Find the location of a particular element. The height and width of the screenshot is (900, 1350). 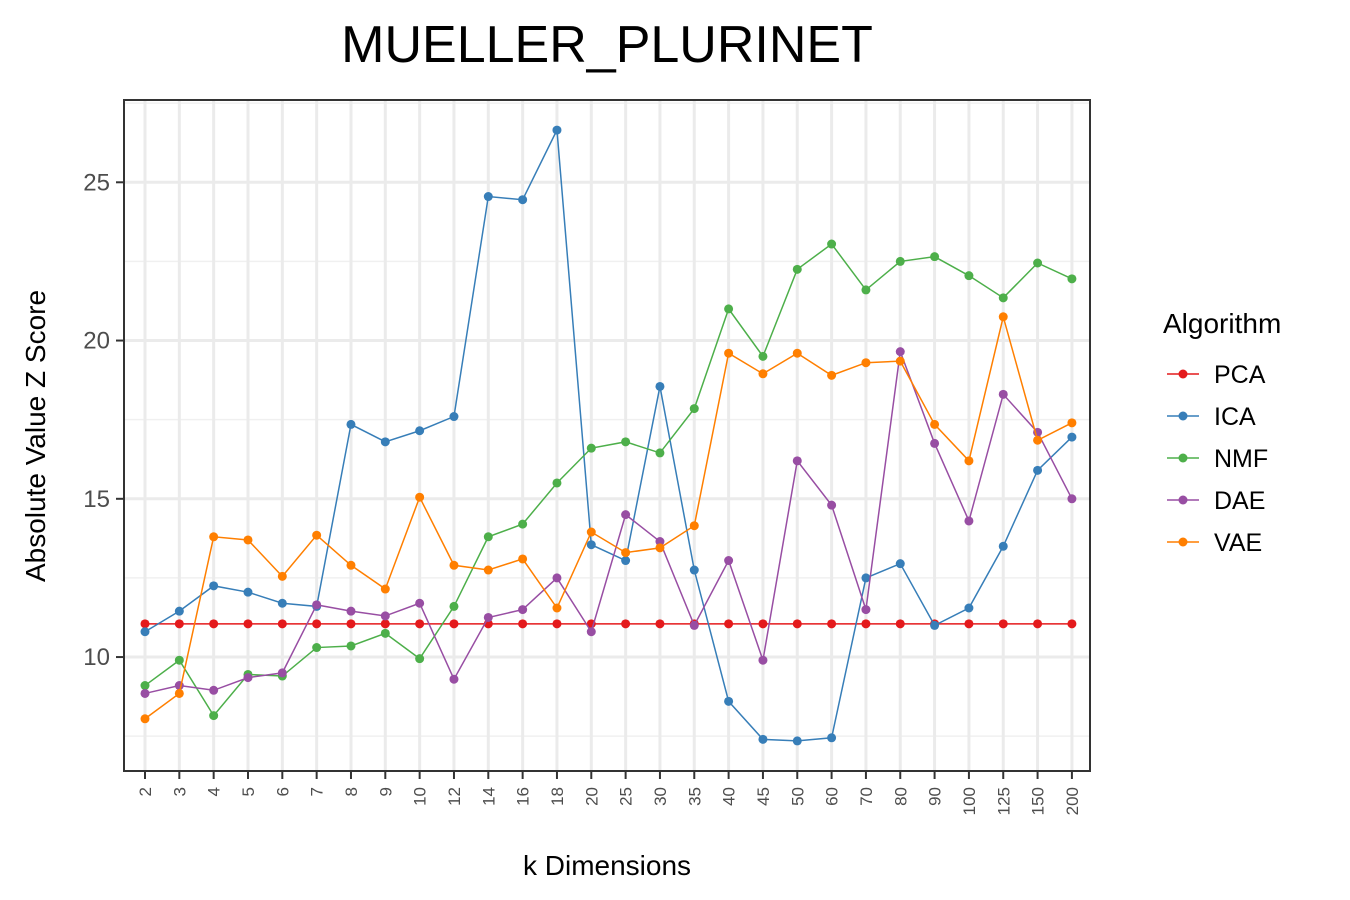

x-tick-label: 40 is located at coordinates (729, 796).